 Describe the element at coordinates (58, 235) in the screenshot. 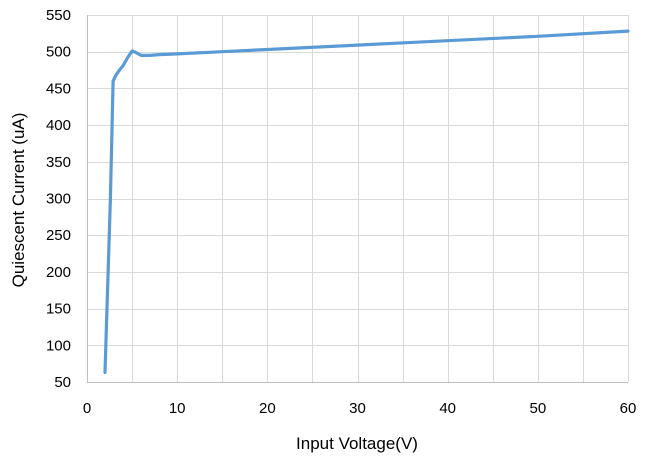

I see `y-tick-label: 250` at that location.